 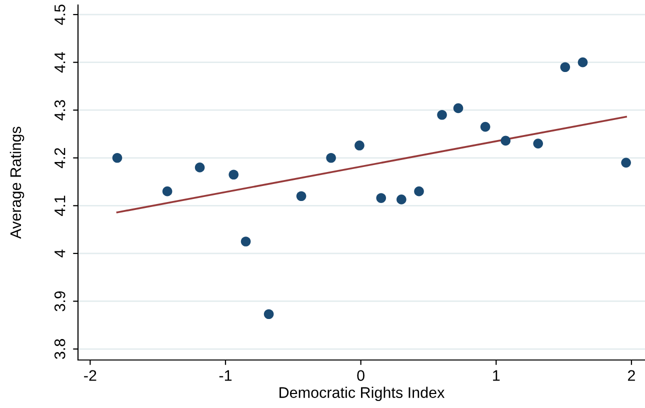 What do you see at coordinates (60, 301) in the screenshot?
I see `y-tick-label: 3.9` at bounding box center [60, 301].